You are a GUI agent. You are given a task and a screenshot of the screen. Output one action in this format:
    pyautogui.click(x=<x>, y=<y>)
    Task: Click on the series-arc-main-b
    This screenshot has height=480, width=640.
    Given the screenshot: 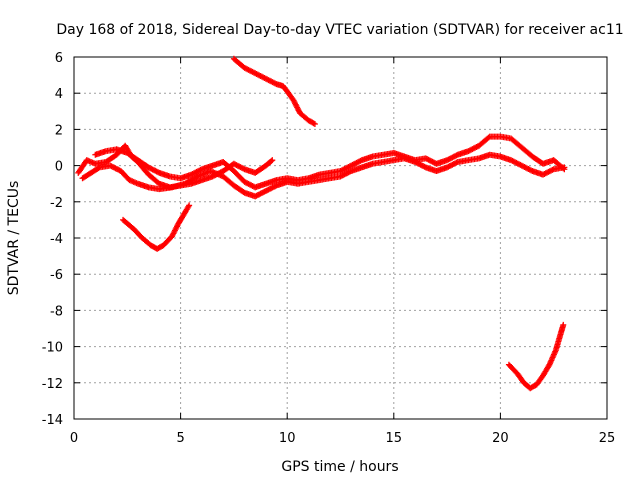 What is the action you would take?
    pyautogui.click(x=323, y=175)
    